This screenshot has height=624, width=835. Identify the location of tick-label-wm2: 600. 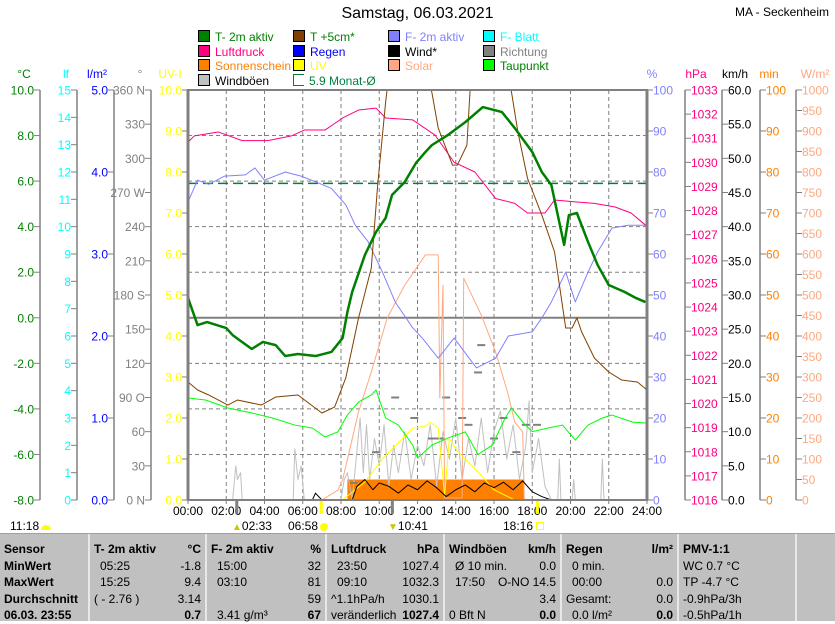
(812, 255).